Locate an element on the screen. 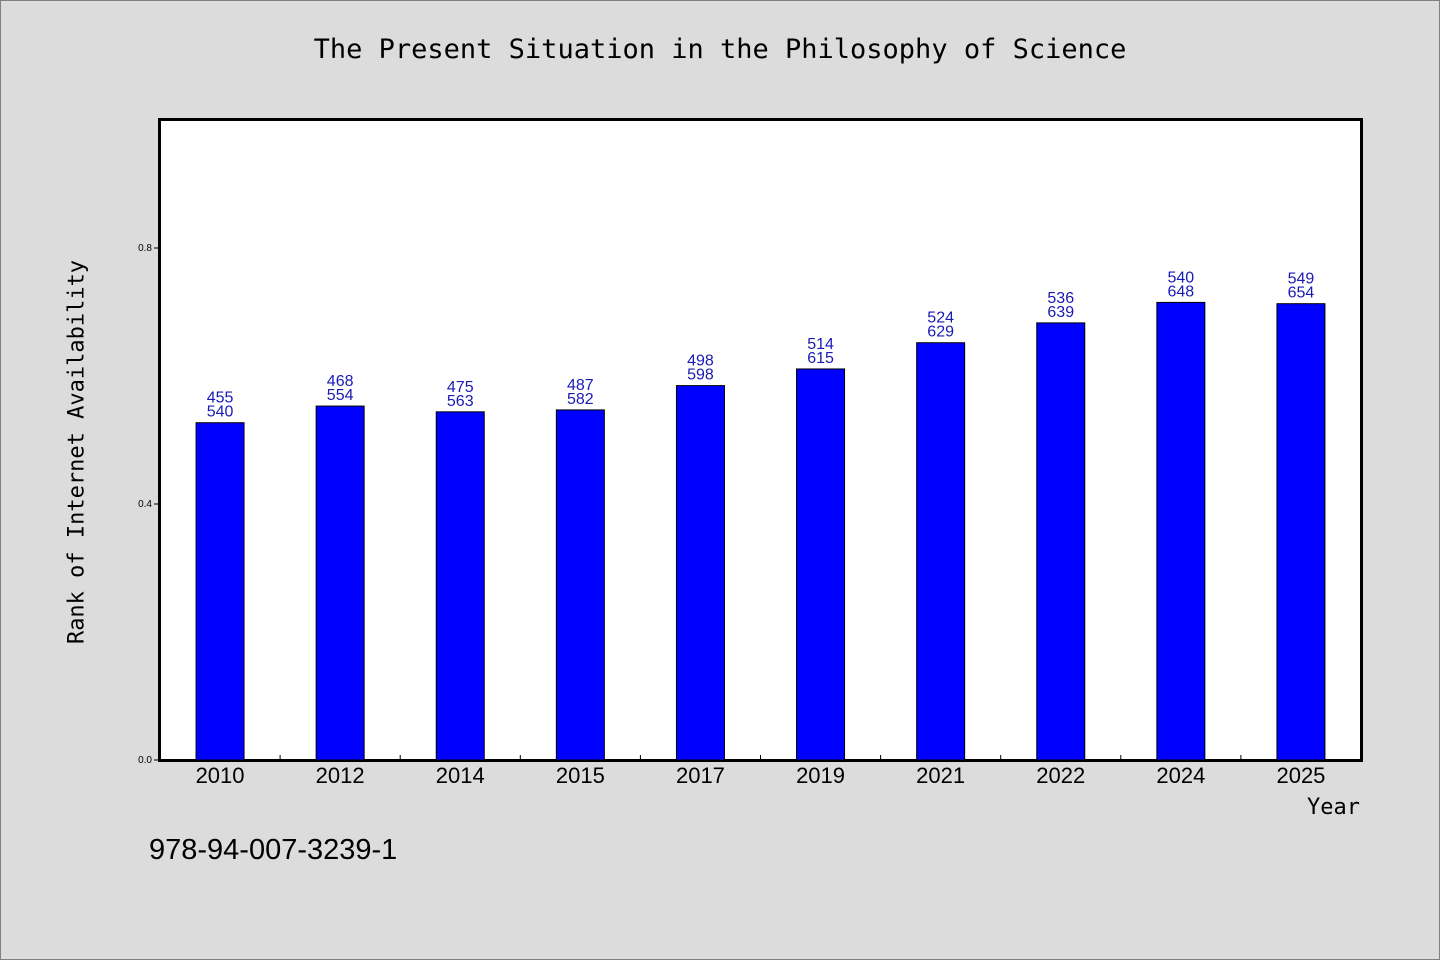 This screenshot has height=960, width=1440. bar-label-bottom: 648 is located at coordinates (1180, 291).